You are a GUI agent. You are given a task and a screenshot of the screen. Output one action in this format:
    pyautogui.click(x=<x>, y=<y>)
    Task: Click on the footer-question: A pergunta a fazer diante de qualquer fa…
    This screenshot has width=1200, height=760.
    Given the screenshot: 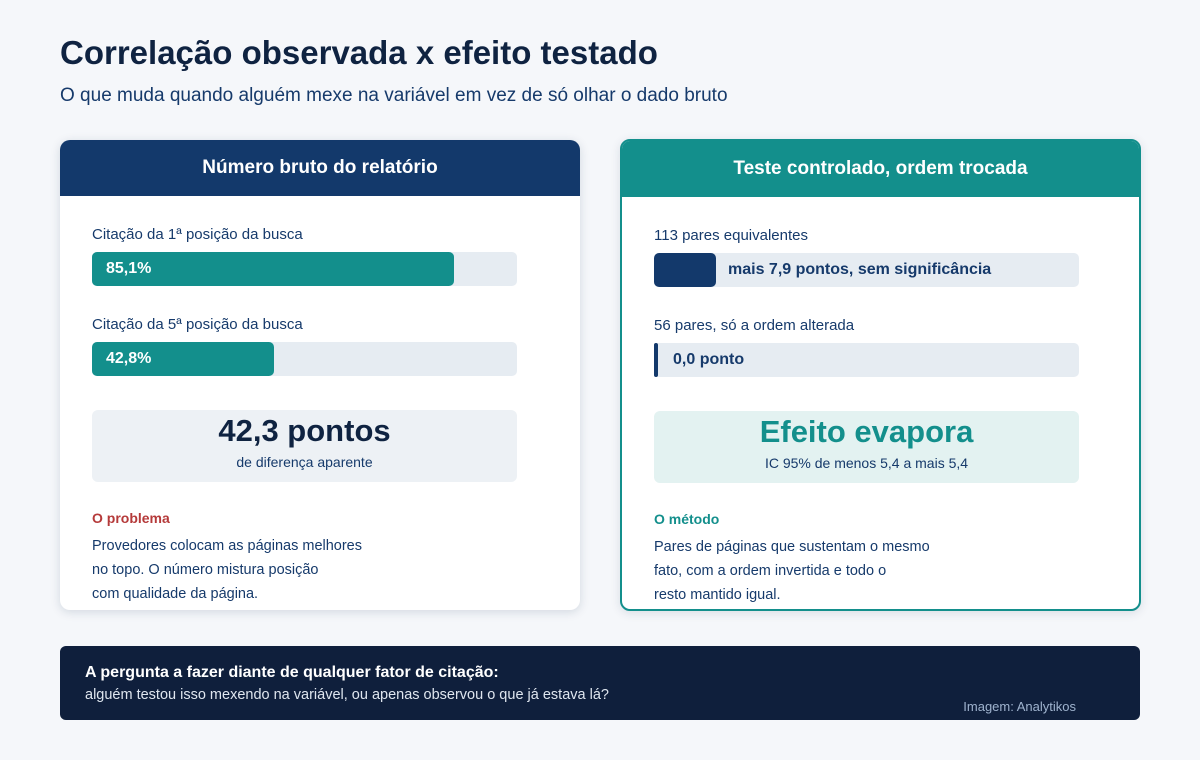 What is the action you would take?
    pyautogui.click(x=292, y=672)
    